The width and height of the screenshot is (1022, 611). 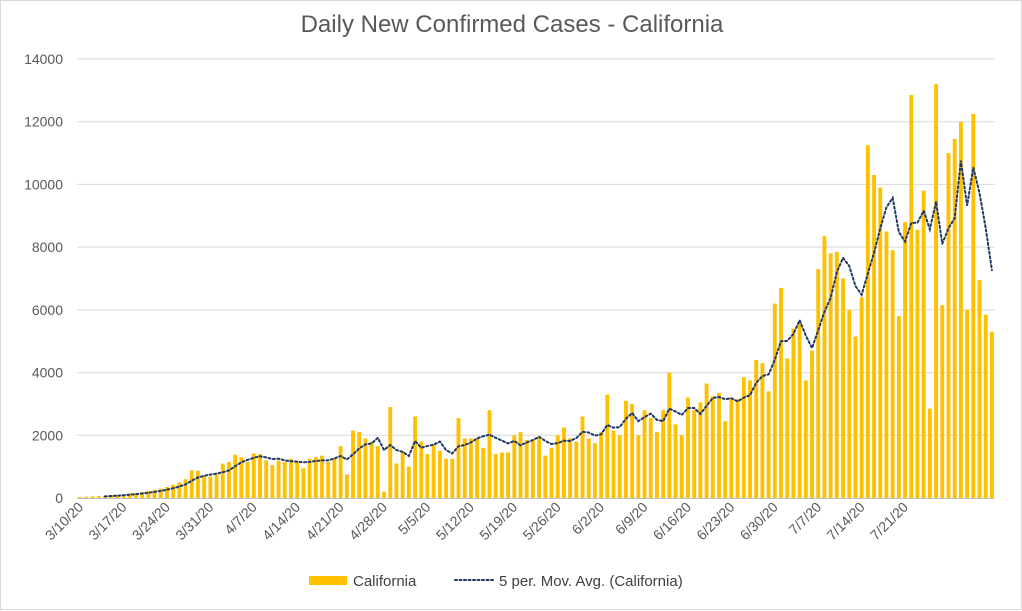 I want to click on y-axis-ticks: 0 2000 4000 6000 8000 10000 12000 14000, so click(x=43, y=278).